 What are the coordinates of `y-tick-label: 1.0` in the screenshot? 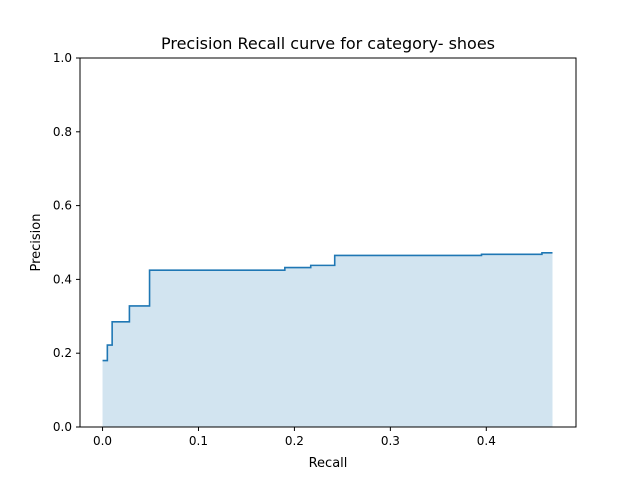 It's located at (62, 58).